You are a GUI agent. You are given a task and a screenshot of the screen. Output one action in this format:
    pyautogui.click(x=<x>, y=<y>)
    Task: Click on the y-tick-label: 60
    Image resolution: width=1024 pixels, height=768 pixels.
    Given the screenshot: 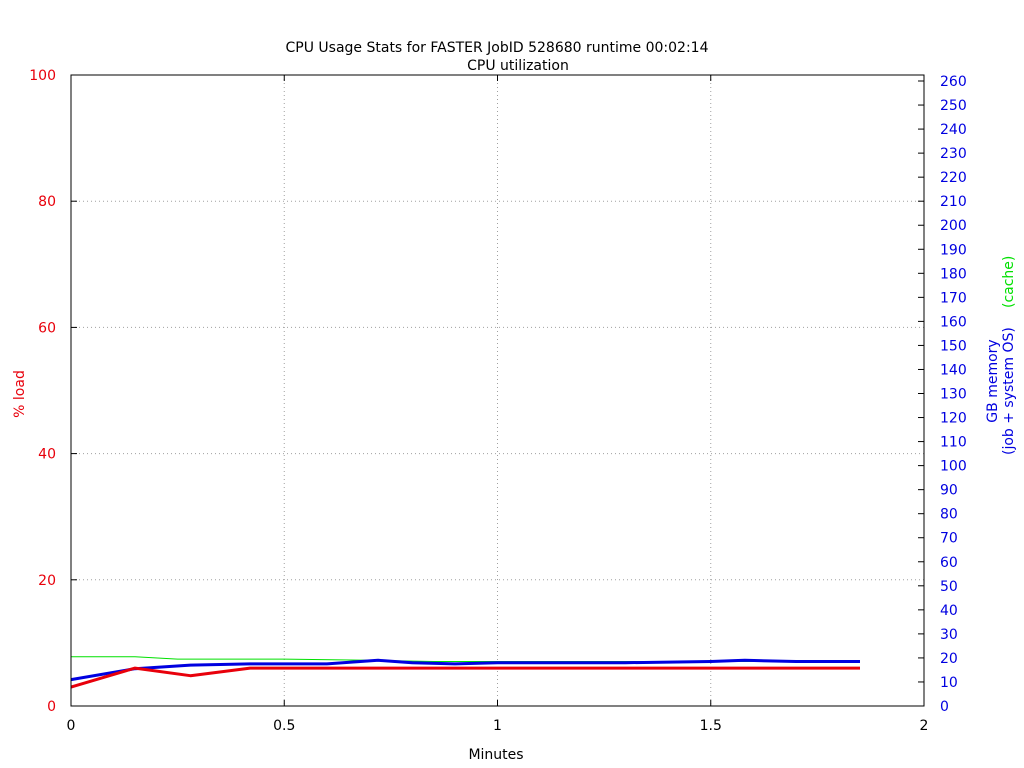 What is the action you would take?
    pyautogui.click(x=47, y=328)
    